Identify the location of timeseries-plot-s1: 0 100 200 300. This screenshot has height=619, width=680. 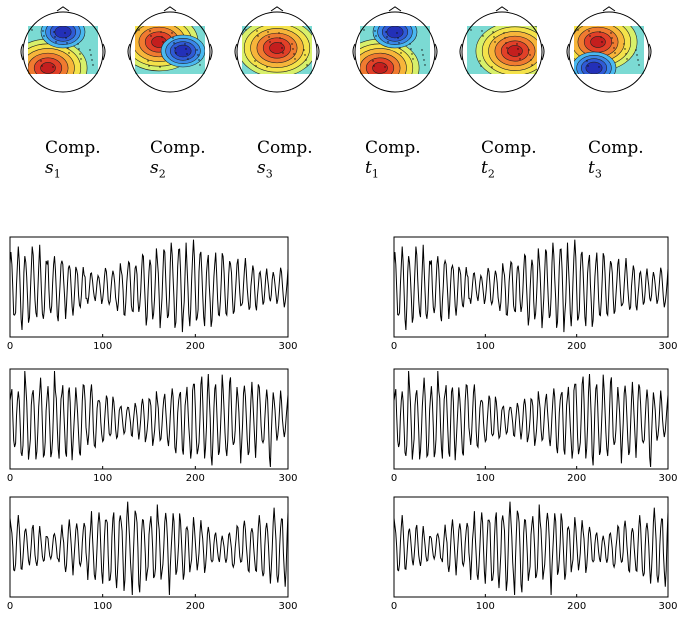
(152, 294).